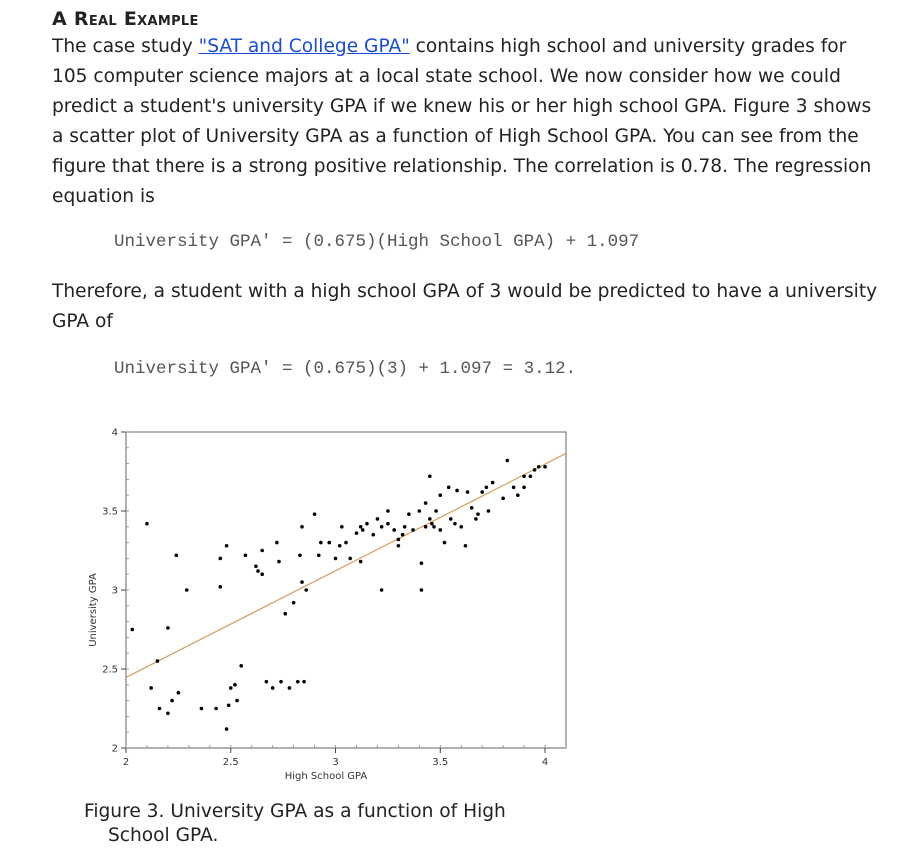 This screenshot has height=868, width=902. What do you see at coordinates (326, 776) in the screenshot?
I see `x-axis-label: High School GPA` at bounding box center [326, 776].